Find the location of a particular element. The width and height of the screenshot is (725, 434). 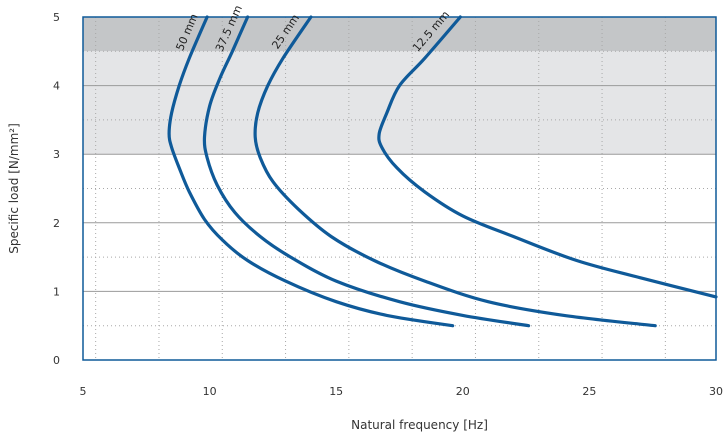

y-tick-labels: 0 1 2 3 4 5 is located at coordinates (56, 189).